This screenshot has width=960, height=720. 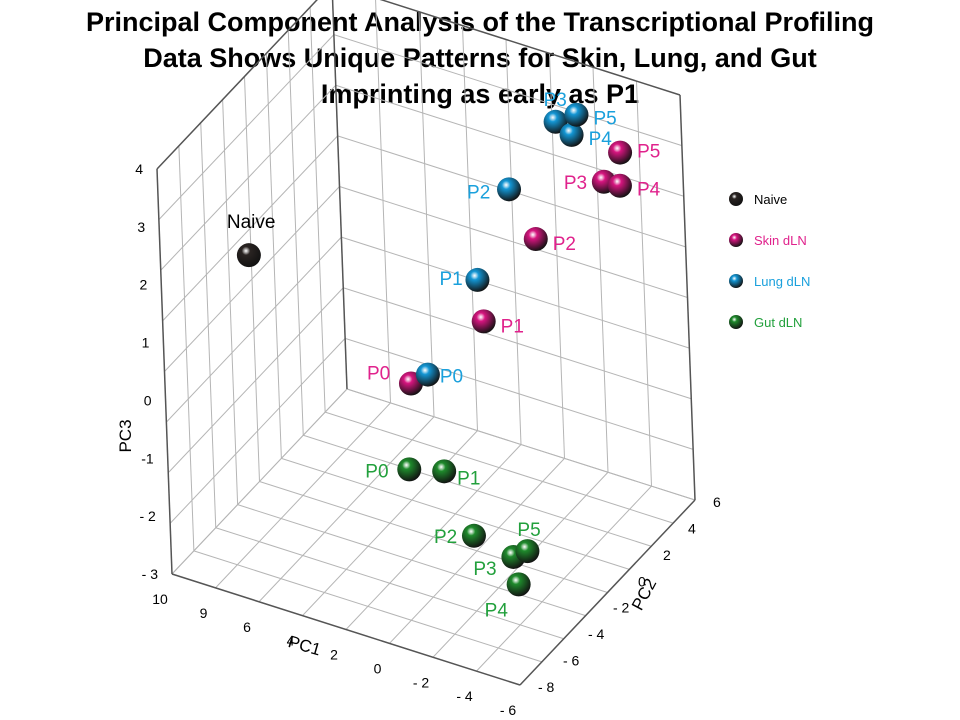 What do you see at coordinates (150, 574) in the screenshot?
I see `z-tick-label: - 3` at bounding box center [150, 574].